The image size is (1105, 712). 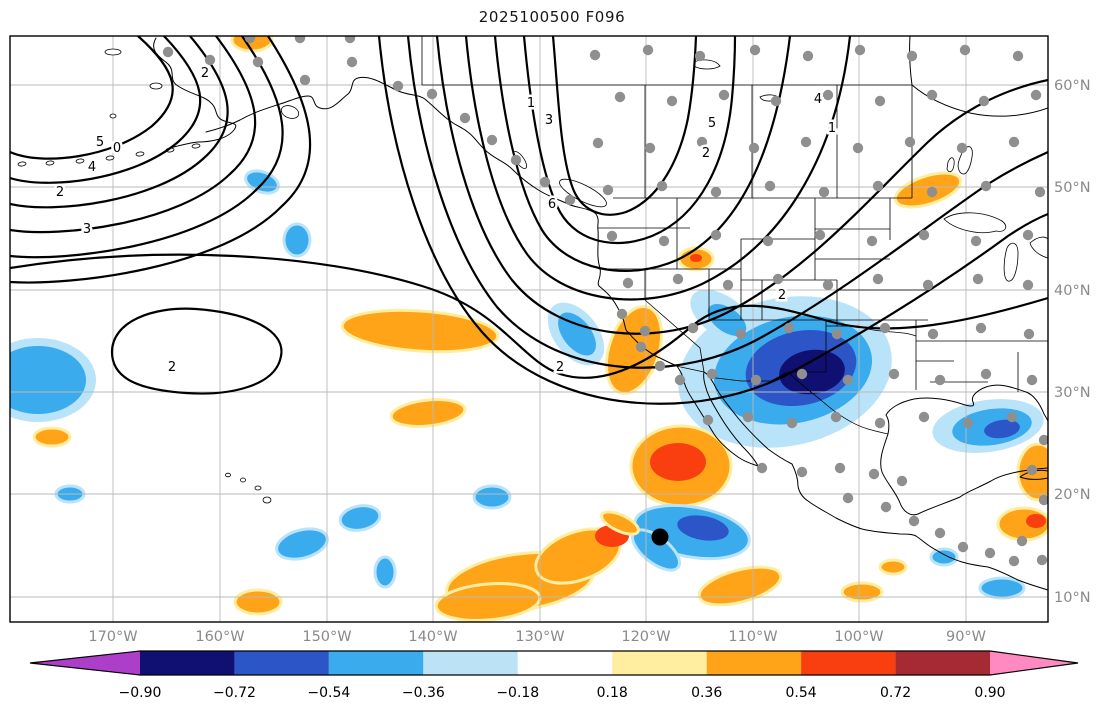 I want to click on colorbar-arrow-left, so click(x=85, y=663).